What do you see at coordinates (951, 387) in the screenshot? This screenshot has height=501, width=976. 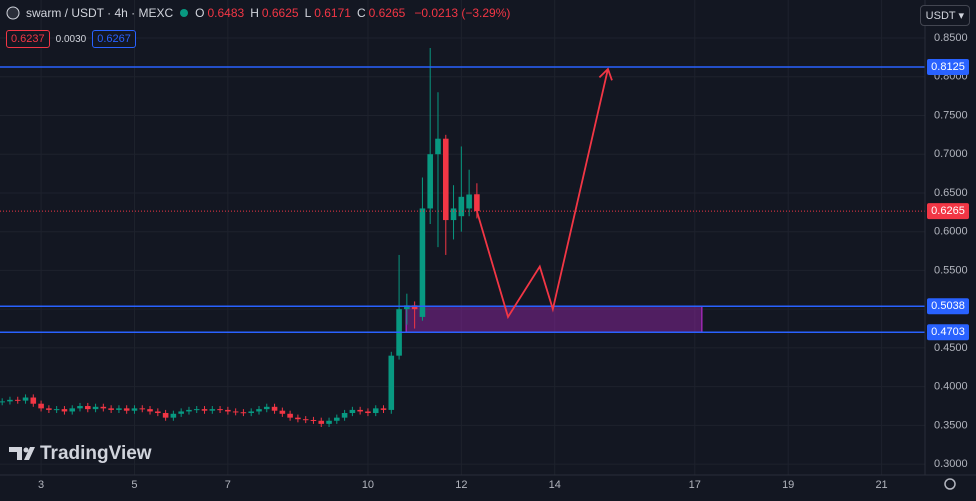 I see `y-tick-label: 0.4000` at bounding box center [951, 387].